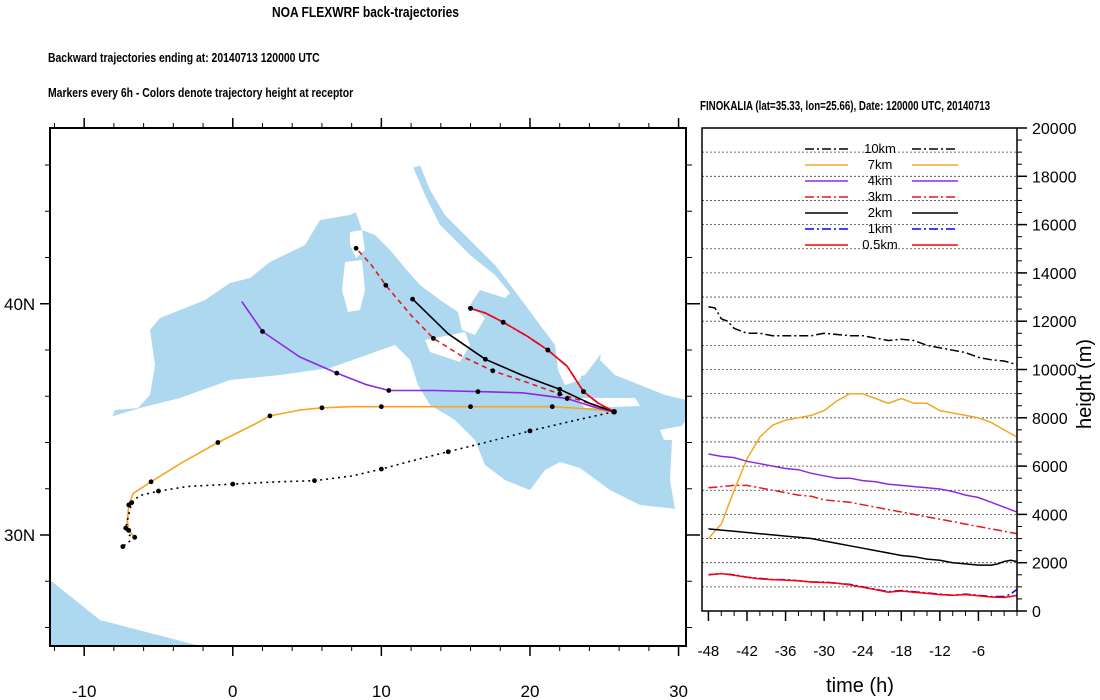 This screenshot has width=1100, height=700. Describe the element at coordinates (863, 651) in the screenshot. I see `time-tick-label: -24` at that location.